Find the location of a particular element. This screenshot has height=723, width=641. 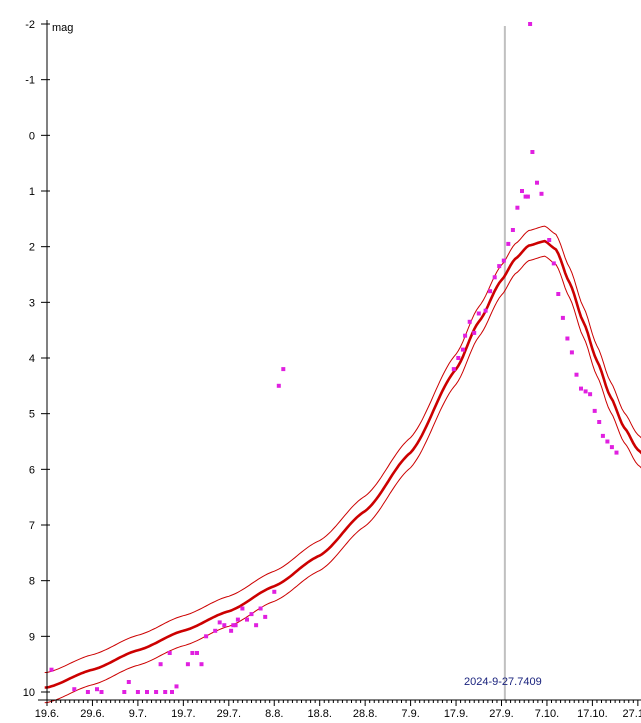

y-tick-label: 2 is located at coordinates (32, 248).